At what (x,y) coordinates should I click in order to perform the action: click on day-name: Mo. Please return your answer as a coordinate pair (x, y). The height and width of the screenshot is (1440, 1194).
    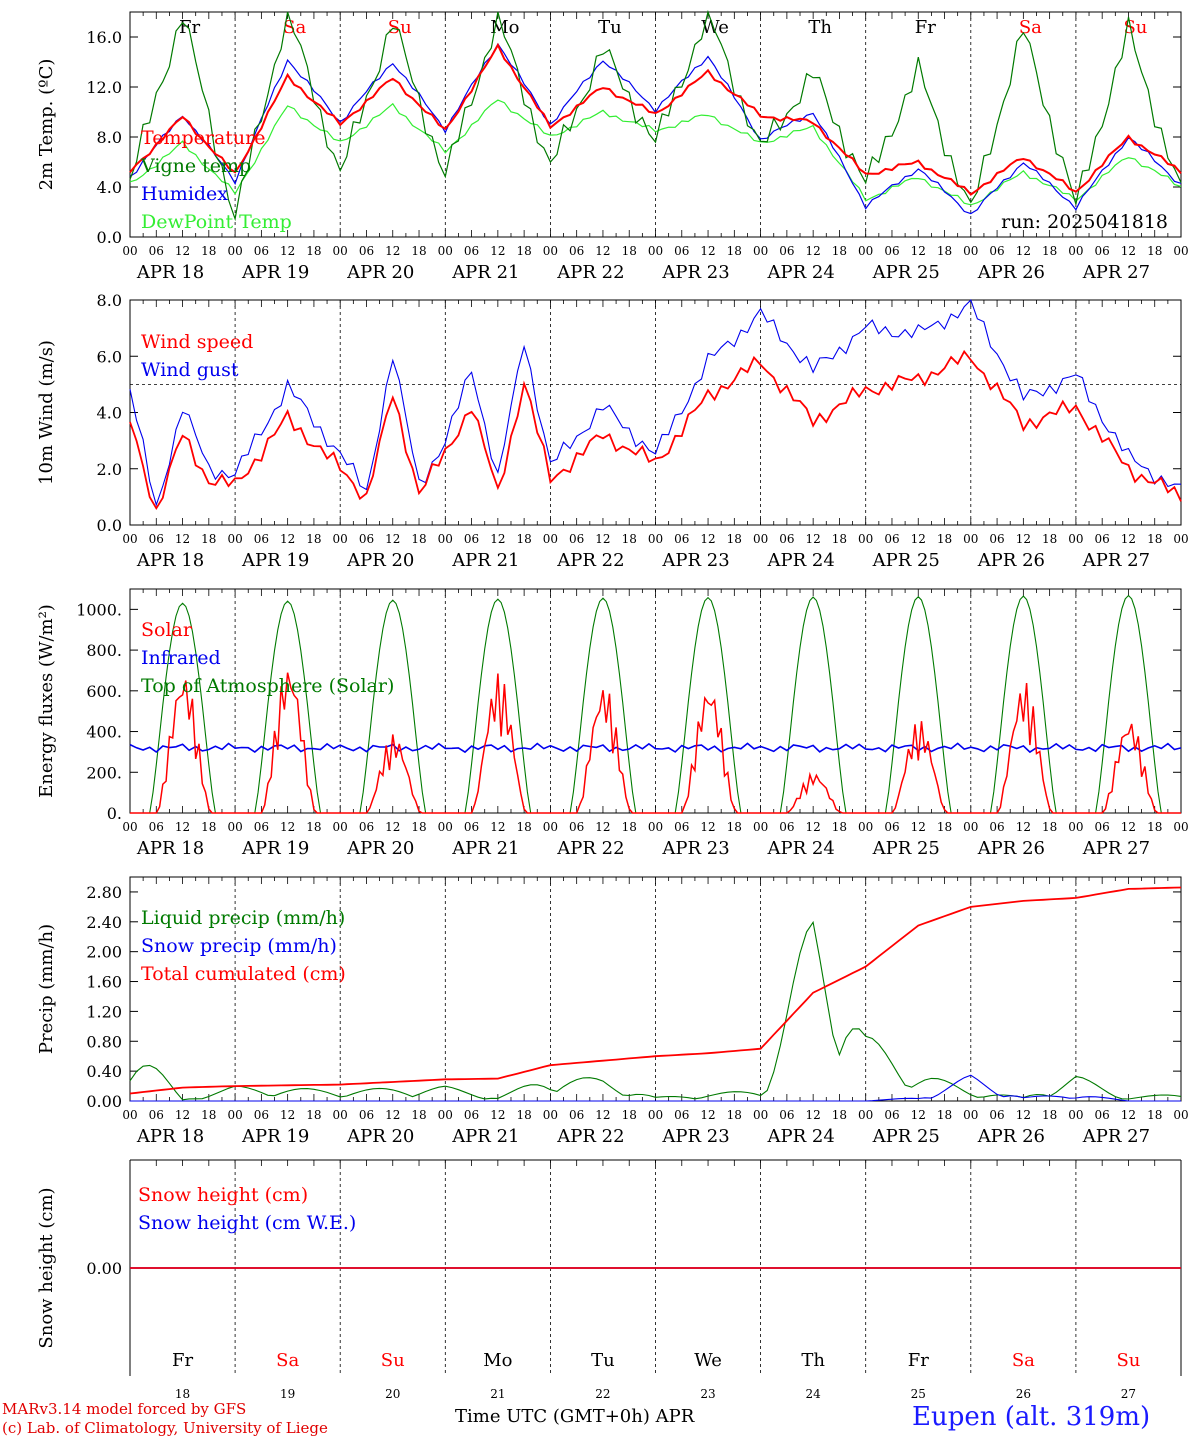
    Looking at the image, I should click on (497, 1360).